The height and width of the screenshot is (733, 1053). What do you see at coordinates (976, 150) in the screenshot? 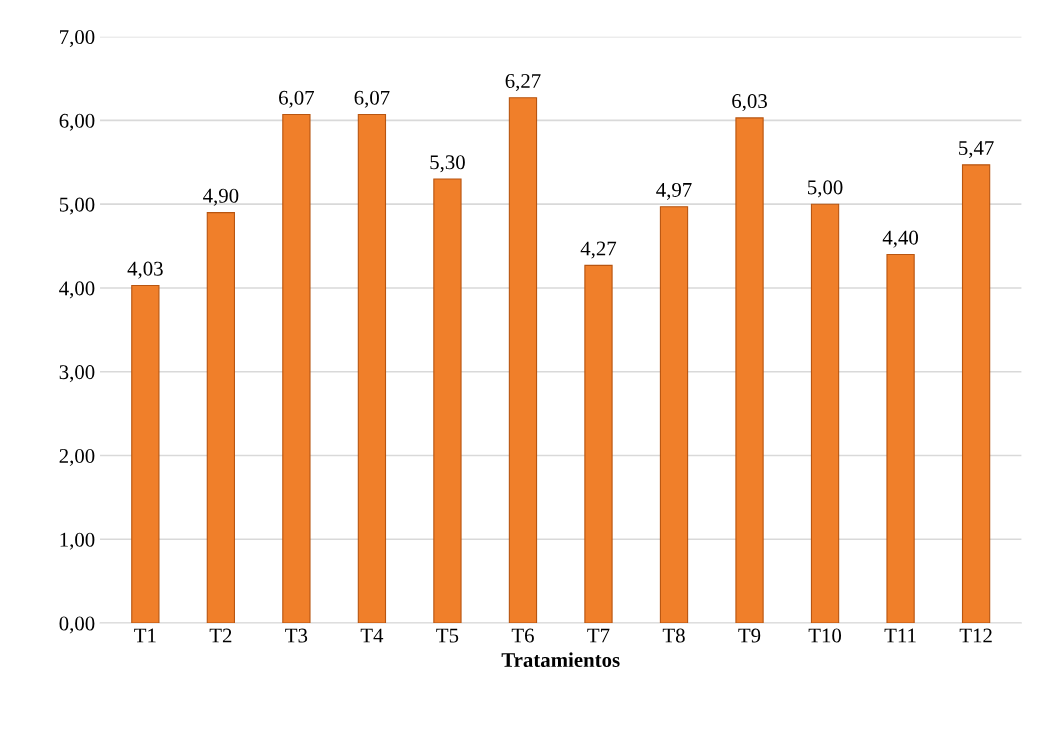
I see `data-label: 5,47` at bounding box center [976, 150].